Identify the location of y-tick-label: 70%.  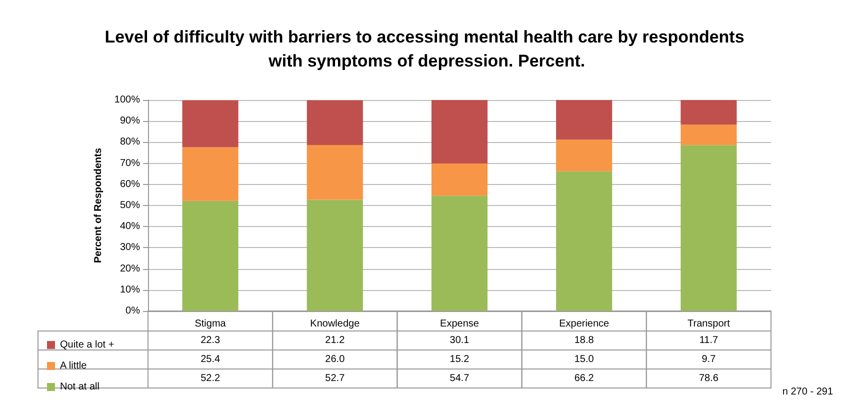
(130, 163).